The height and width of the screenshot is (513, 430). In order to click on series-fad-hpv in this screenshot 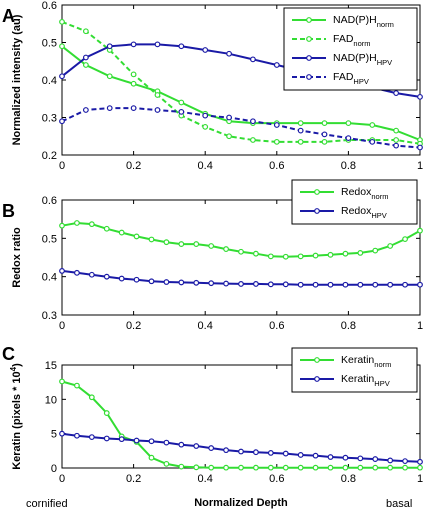, I will do `click(241, 128)`.